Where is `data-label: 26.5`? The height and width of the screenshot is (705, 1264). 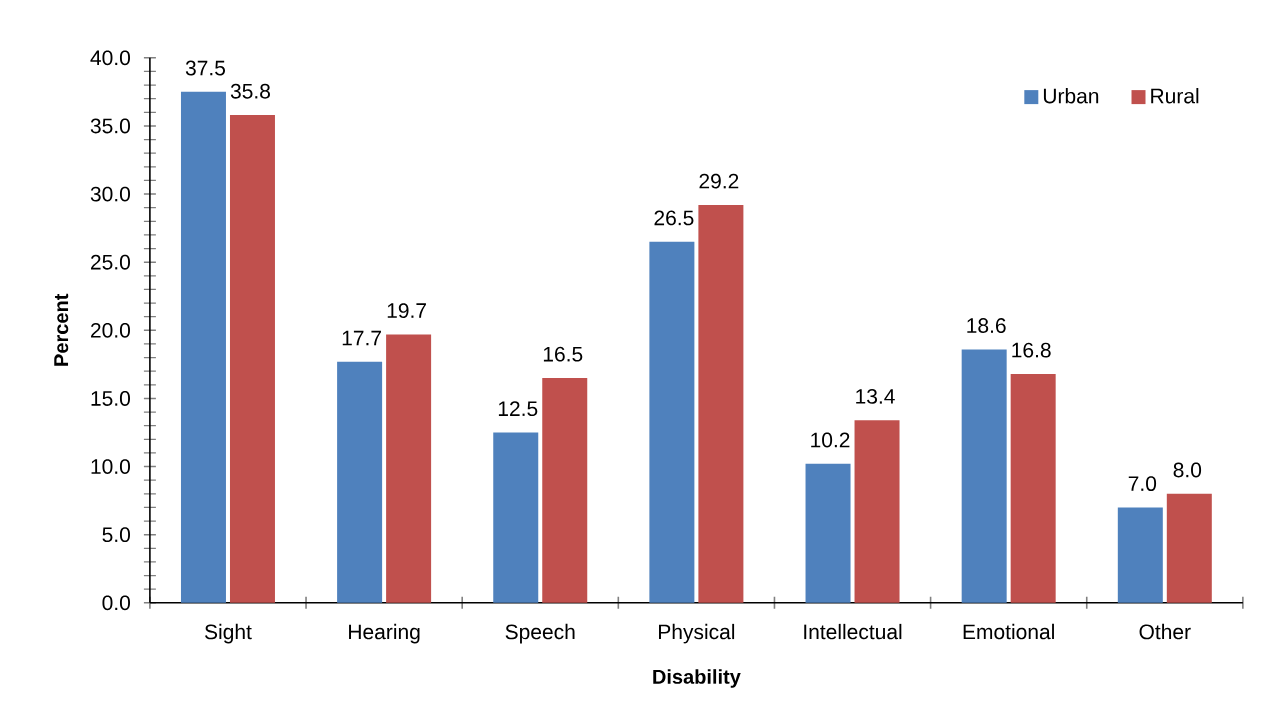 data-label: 26.5 is located at coordinates (674, 218).